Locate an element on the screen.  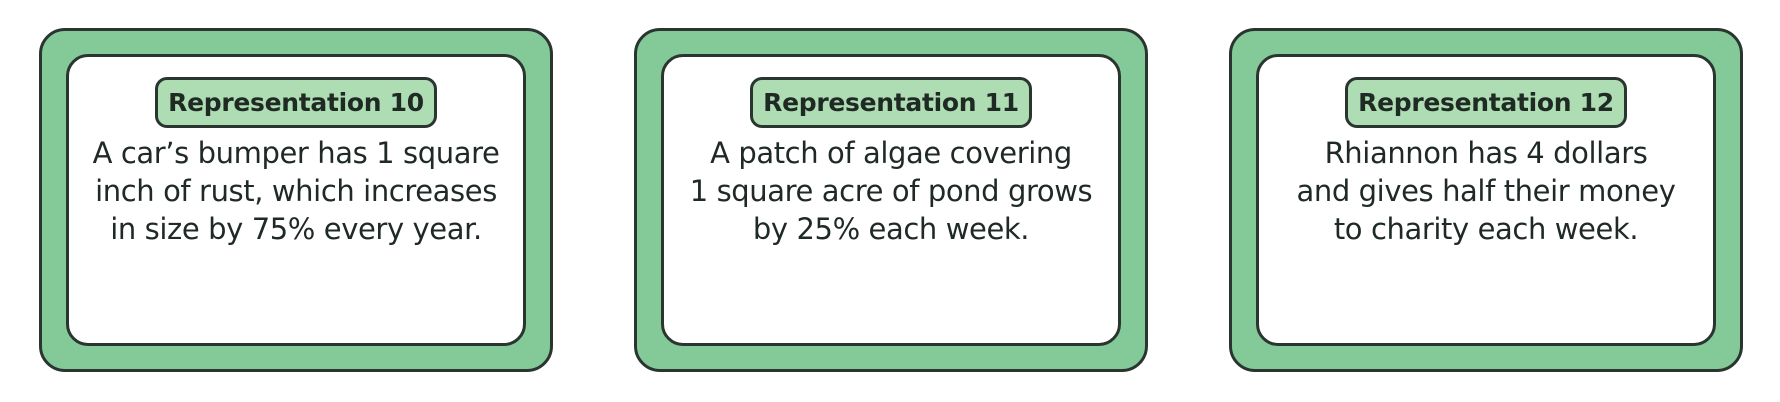
card-title-badge: Representation 11 is located at coordinates (891, 102).